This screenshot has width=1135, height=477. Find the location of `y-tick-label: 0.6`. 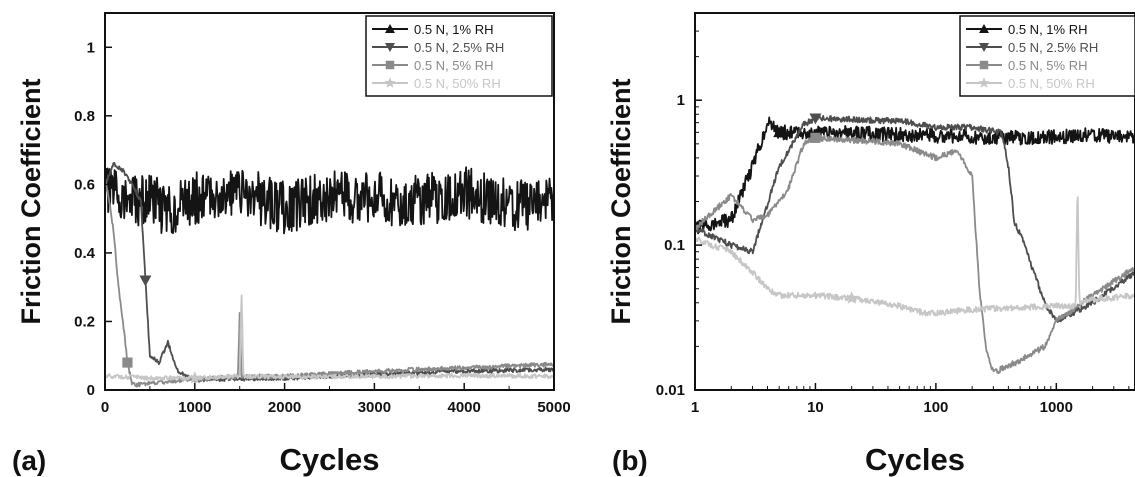

y-tick-label: 0.6 is located at coordinates (84, 184).